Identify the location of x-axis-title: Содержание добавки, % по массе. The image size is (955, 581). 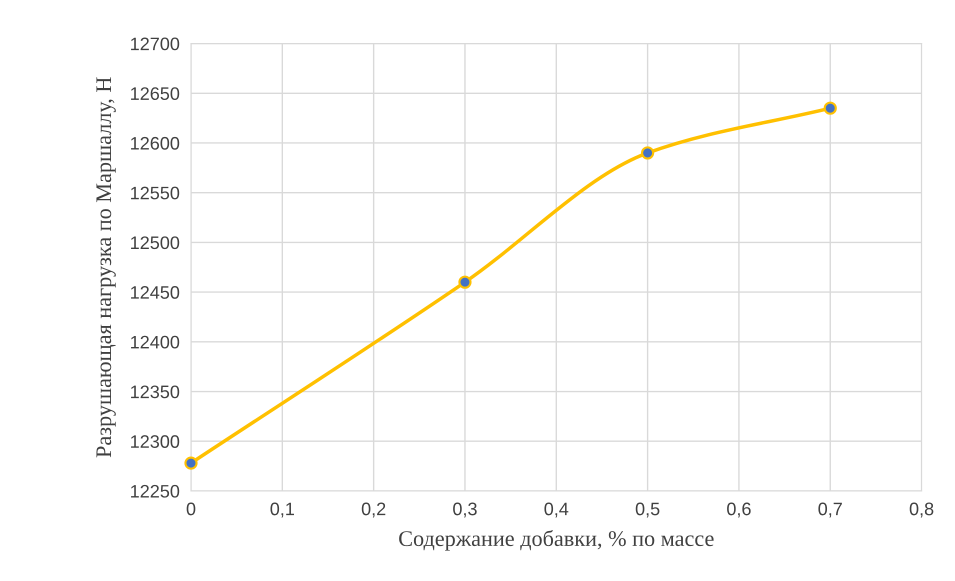
(556, 540).